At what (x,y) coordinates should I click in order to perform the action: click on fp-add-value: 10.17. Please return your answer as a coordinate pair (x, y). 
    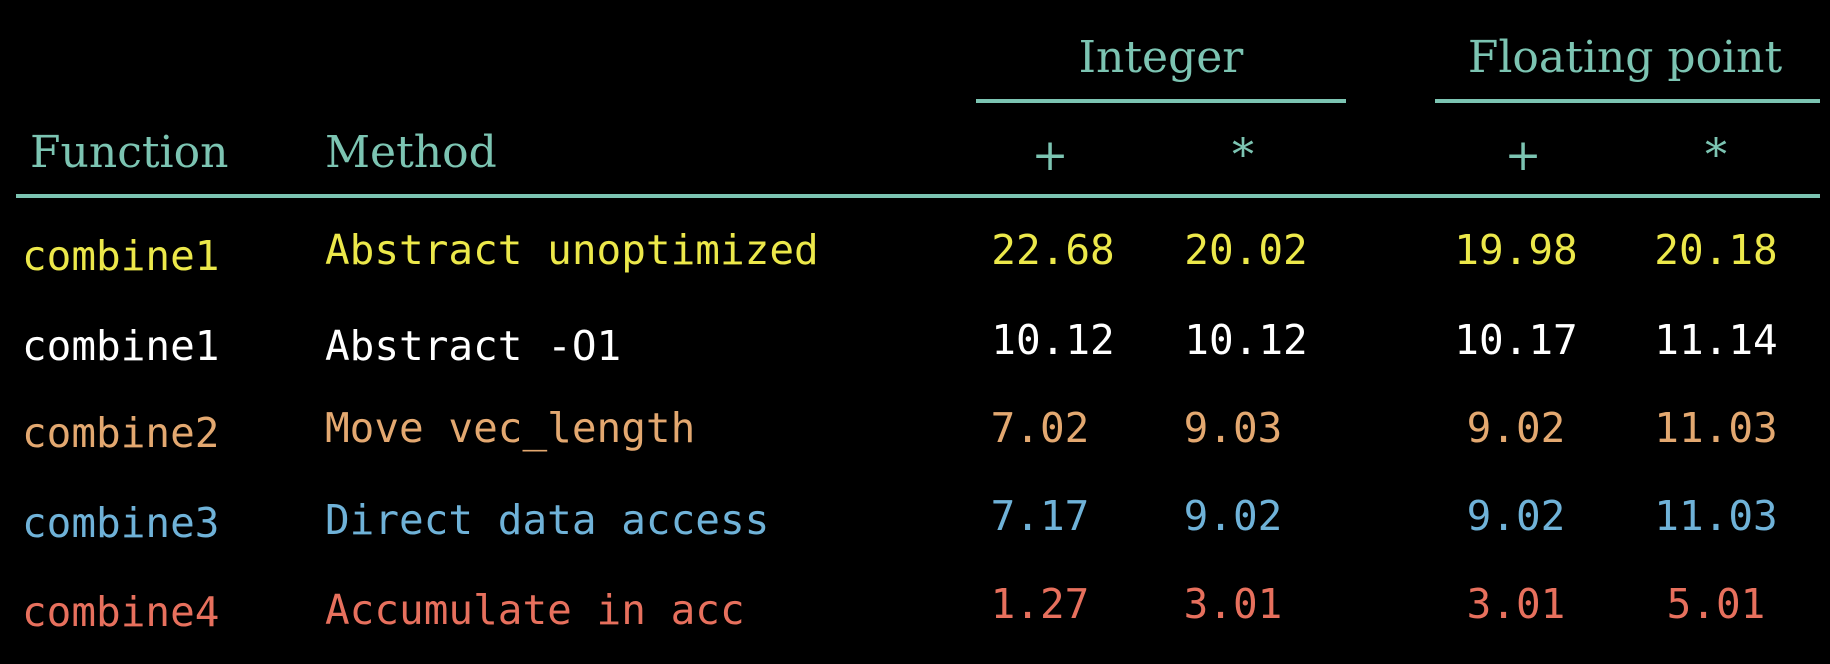
    Looking at the image, I should click on (1516, 340).